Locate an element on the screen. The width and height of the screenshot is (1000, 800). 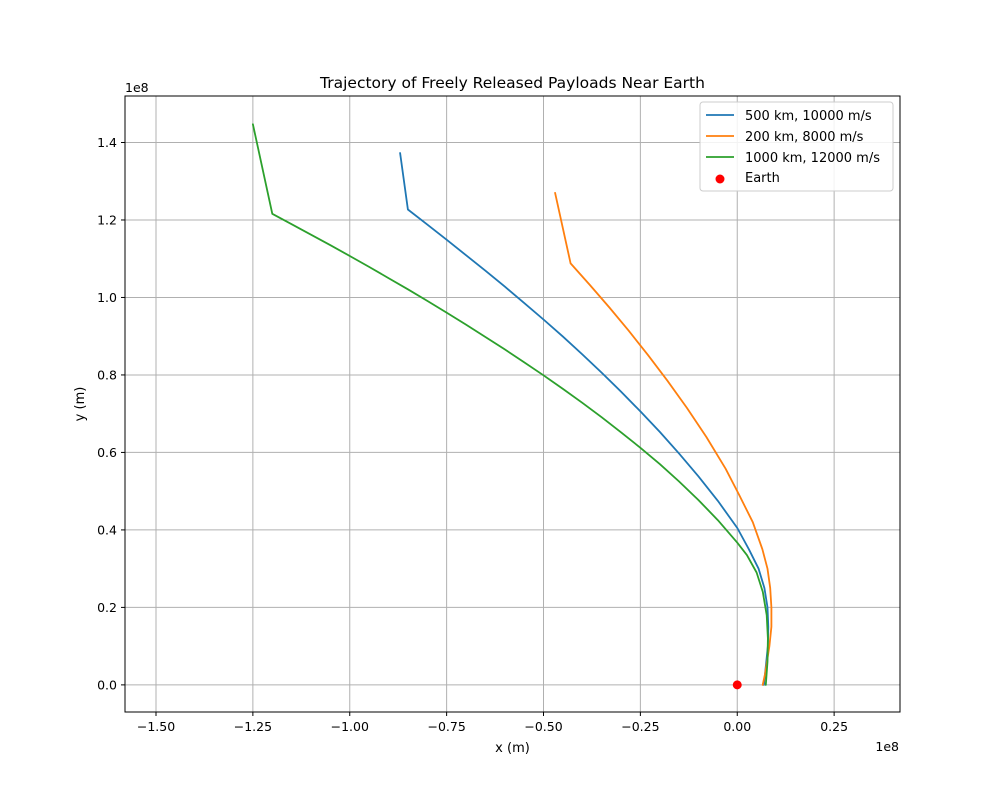
x-tick-label: 0.25 is located at coordinates (834, 726).